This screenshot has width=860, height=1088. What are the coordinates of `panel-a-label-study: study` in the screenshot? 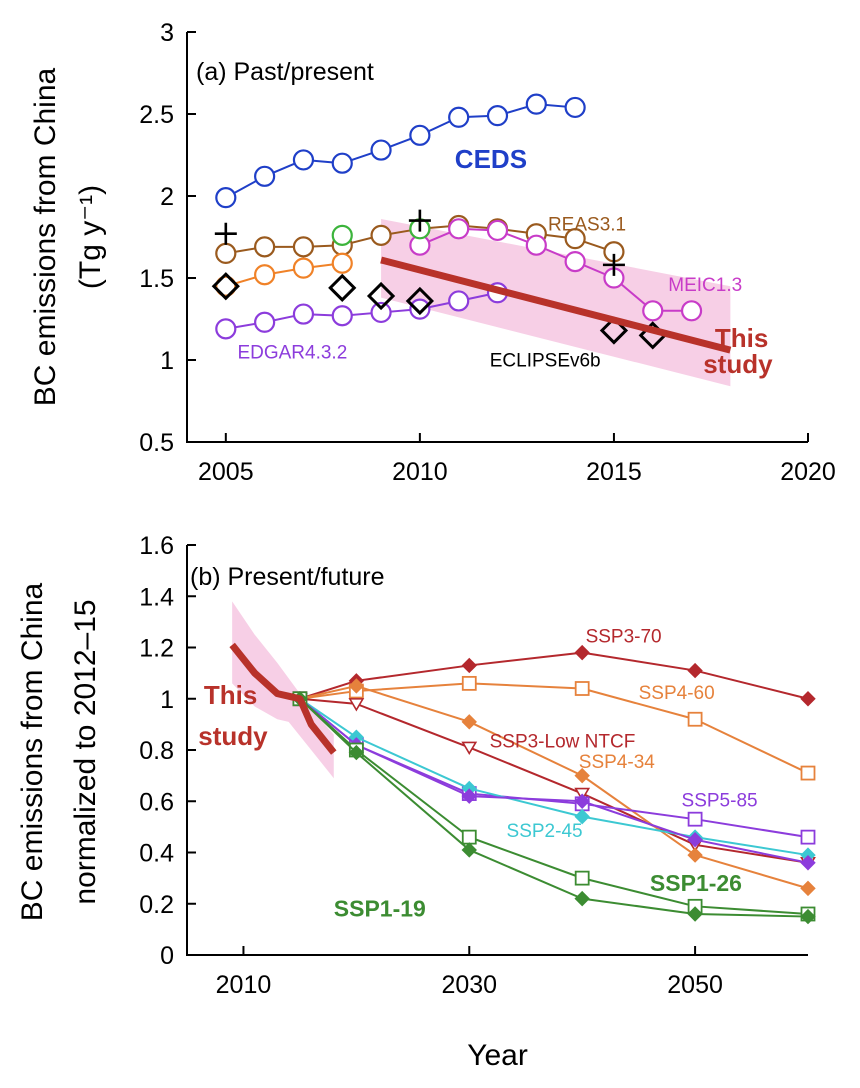 It's located at (738, 364).